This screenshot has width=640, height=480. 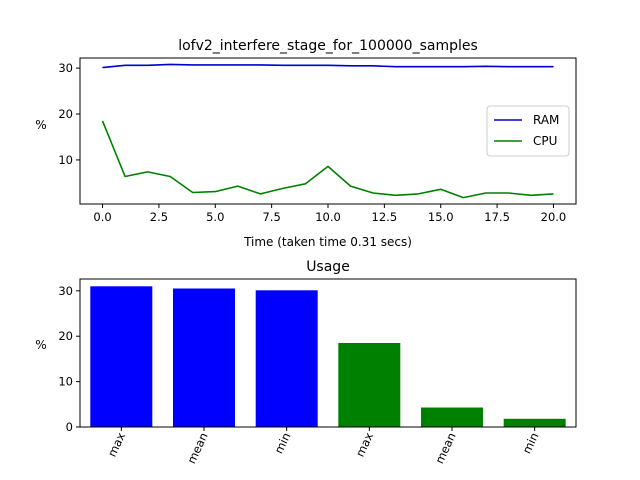 What do you see at coordinates (328, 267) in the screenshot?
I see `bar-chart-title: Usage` at bounding box center [328, 267].